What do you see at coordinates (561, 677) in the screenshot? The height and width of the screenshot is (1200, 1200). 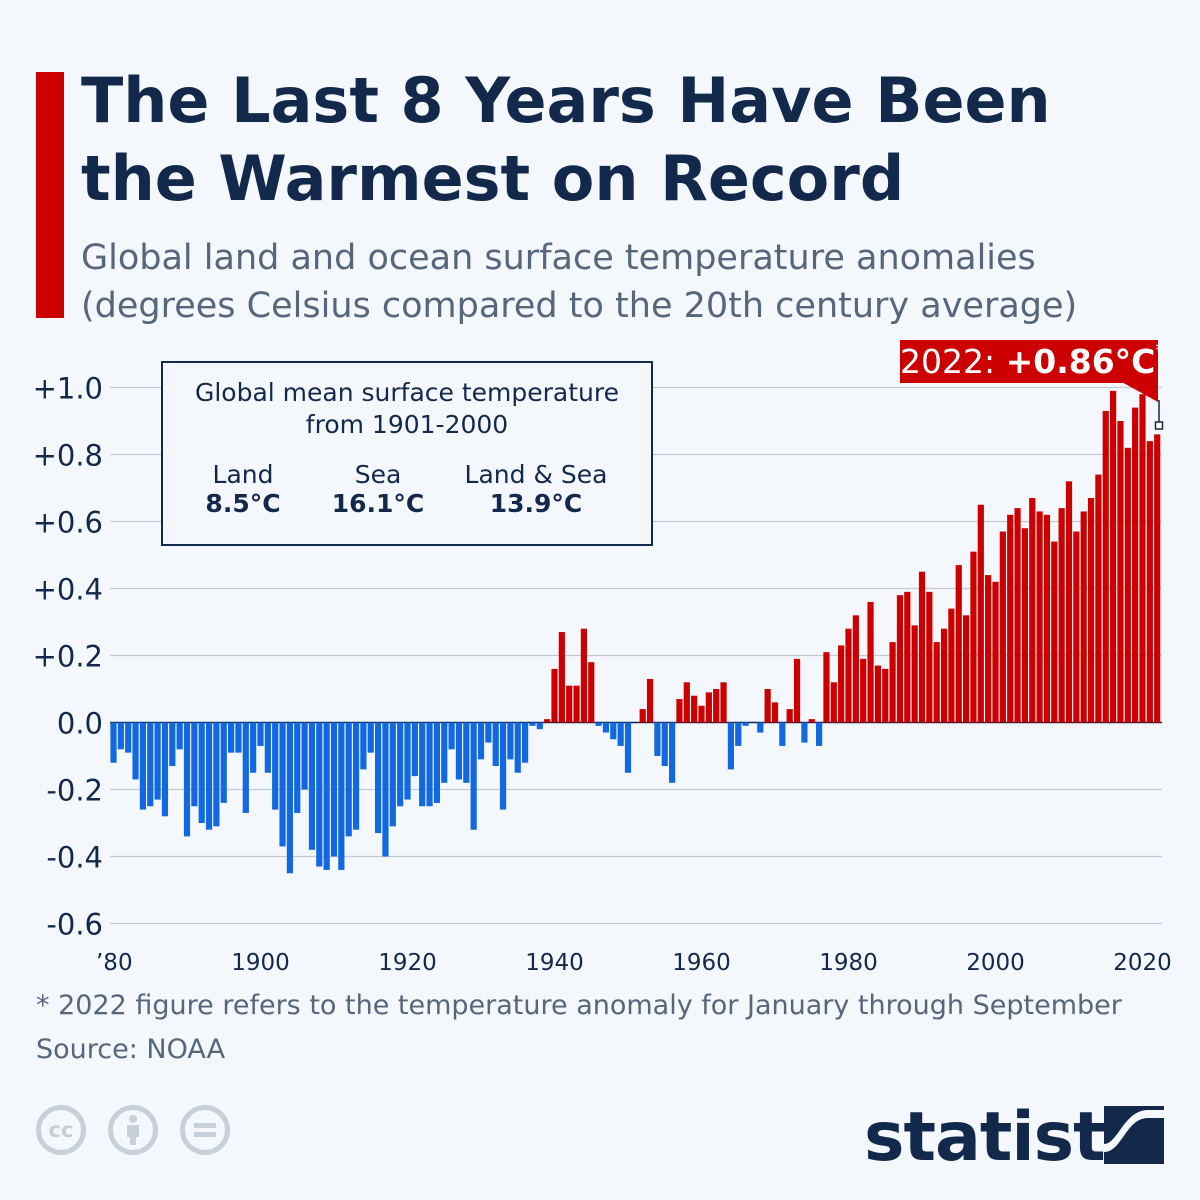 I see `bar-1941` at bounding box center [561, 677].